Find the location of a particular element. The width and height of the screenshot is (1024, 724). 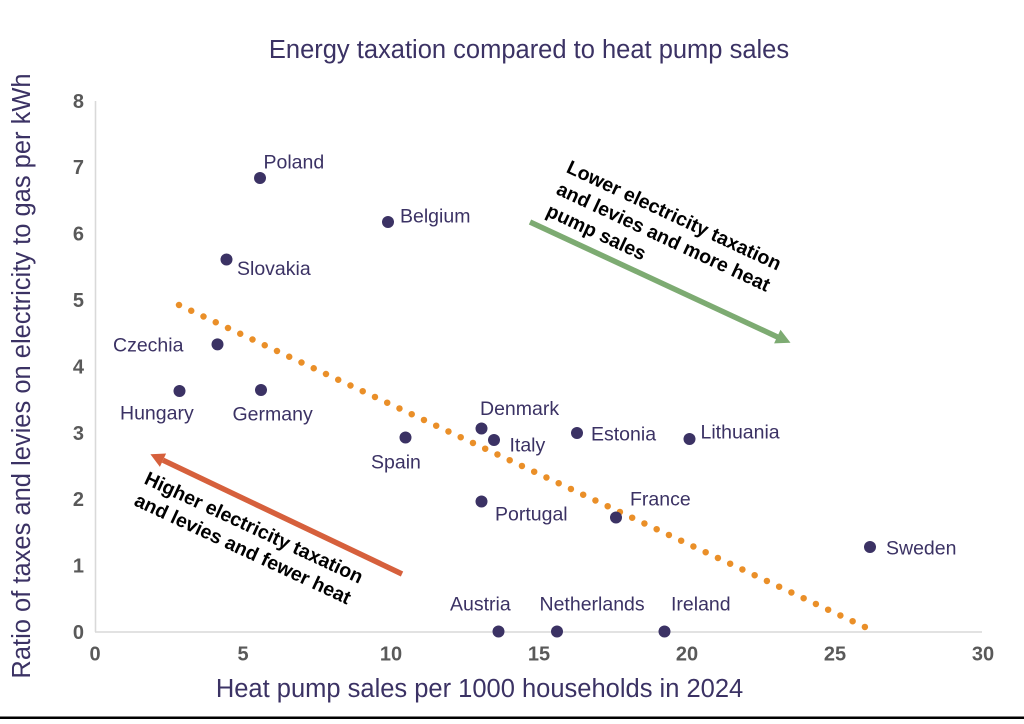

svg-text: 3 is located at coordinates (78, 434).